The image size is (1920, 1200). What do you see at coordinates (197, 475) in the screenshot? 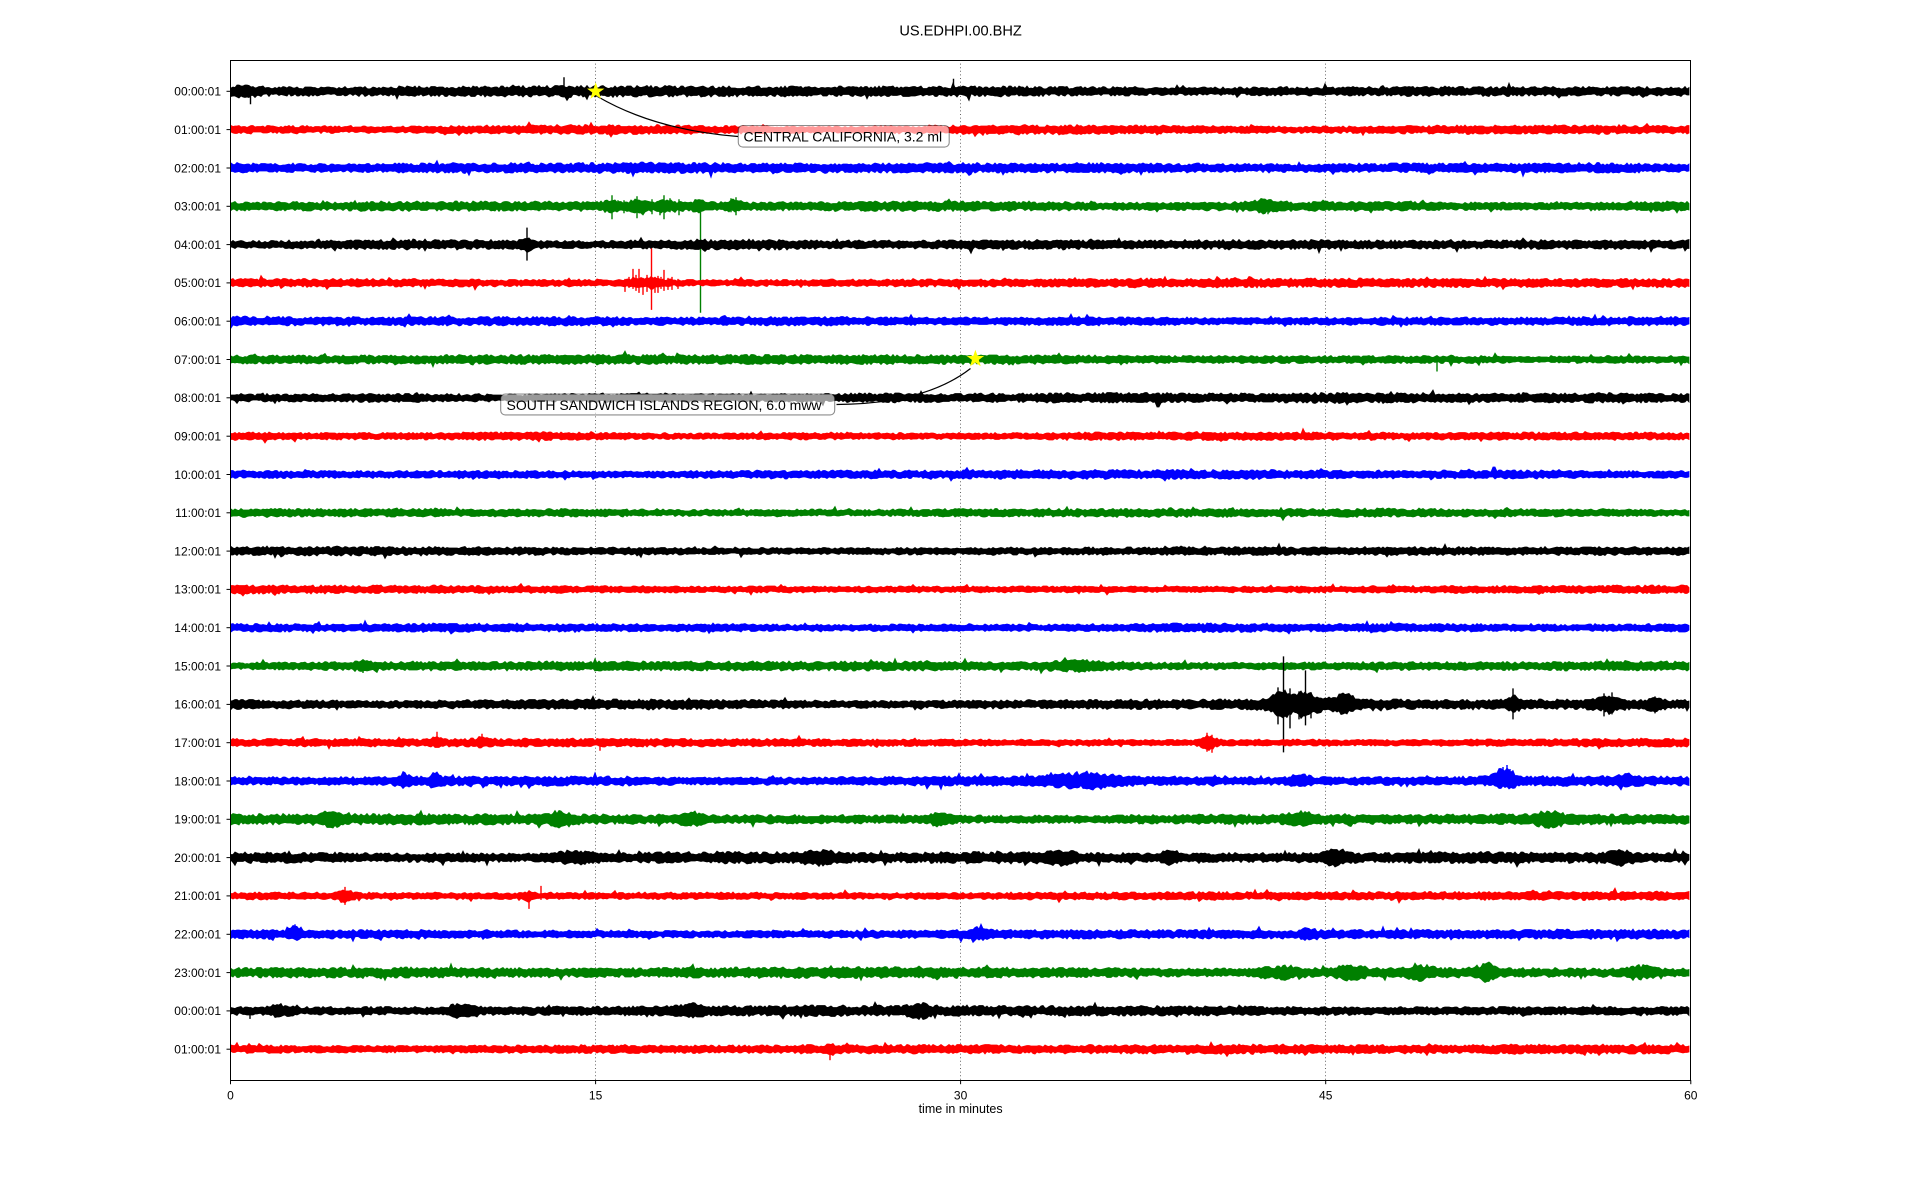
I see `svg-text: 10:00:01` at bounding box center [197, 475].